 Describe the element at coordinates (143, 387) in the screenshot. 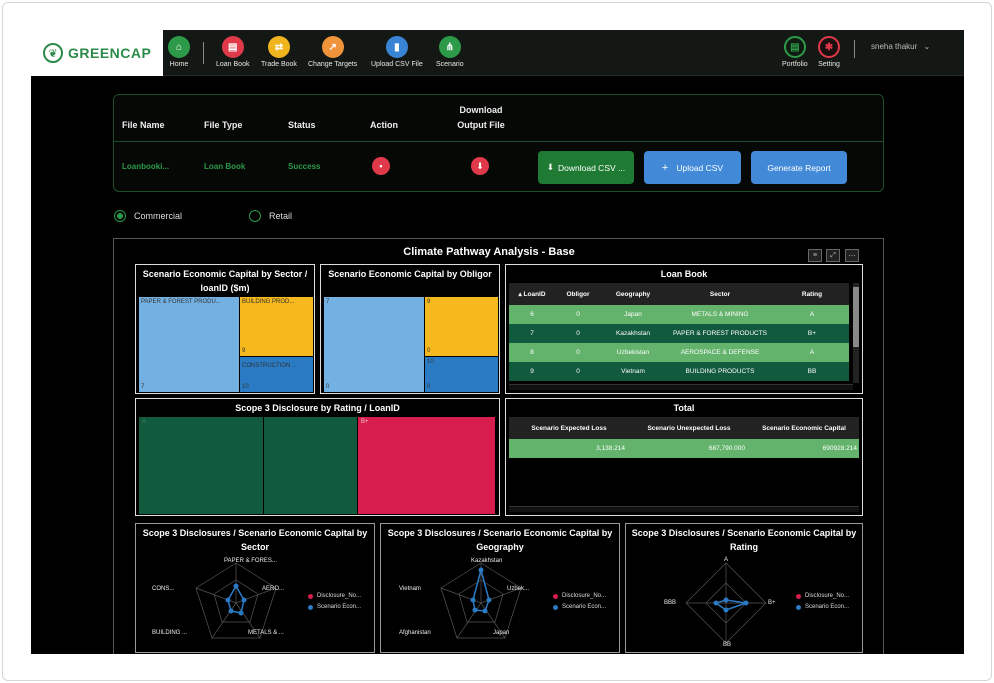

I see `treemap-cell-value: 7` at that location.